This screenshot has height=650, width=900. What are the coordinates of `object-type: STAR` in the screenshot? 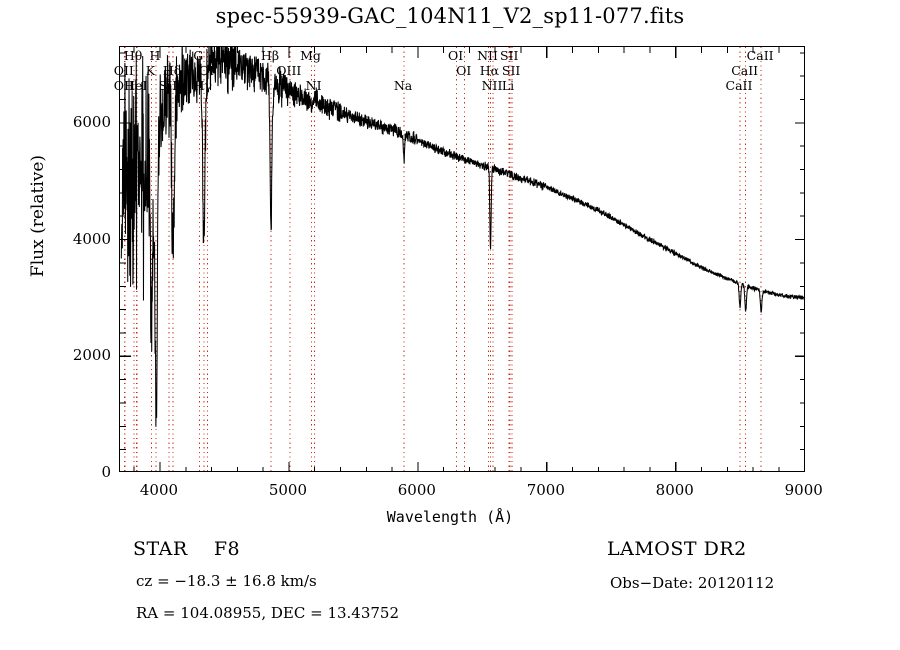 It's located at (160, 549).